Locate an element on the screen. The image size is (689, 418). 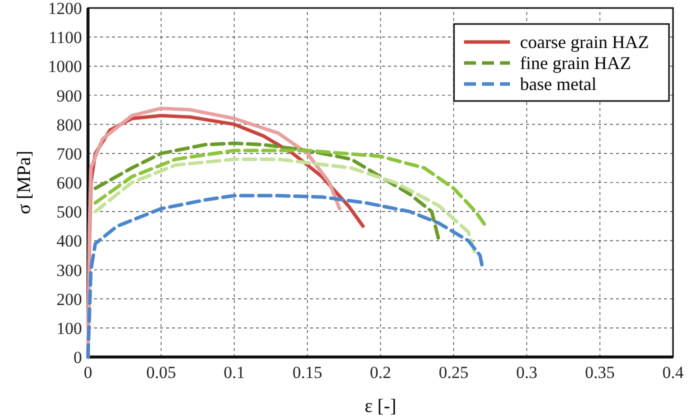
legend-label: fine grain HAZ is located at coordinates (575, 63).